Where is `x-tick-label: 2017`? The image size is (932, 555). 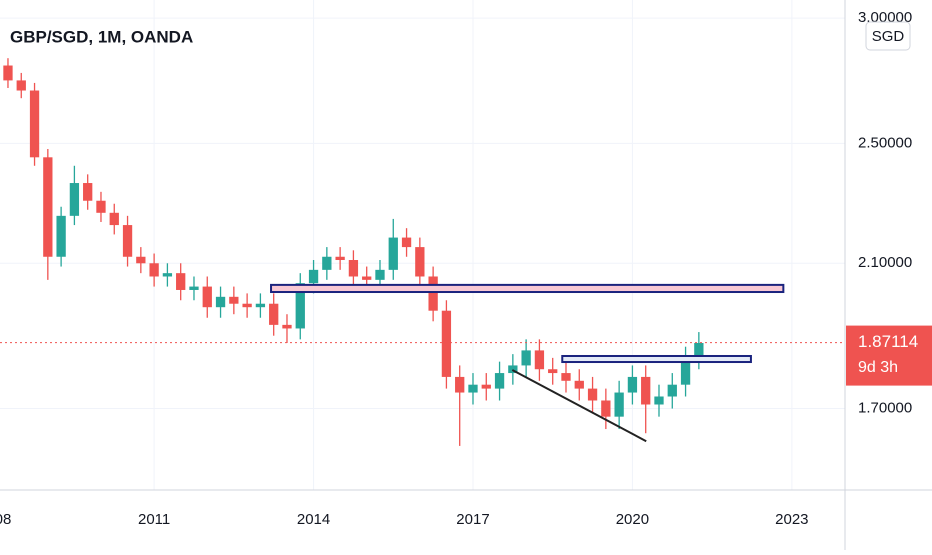 x-tick-label: 2017 is located at coordinates (472, 519).